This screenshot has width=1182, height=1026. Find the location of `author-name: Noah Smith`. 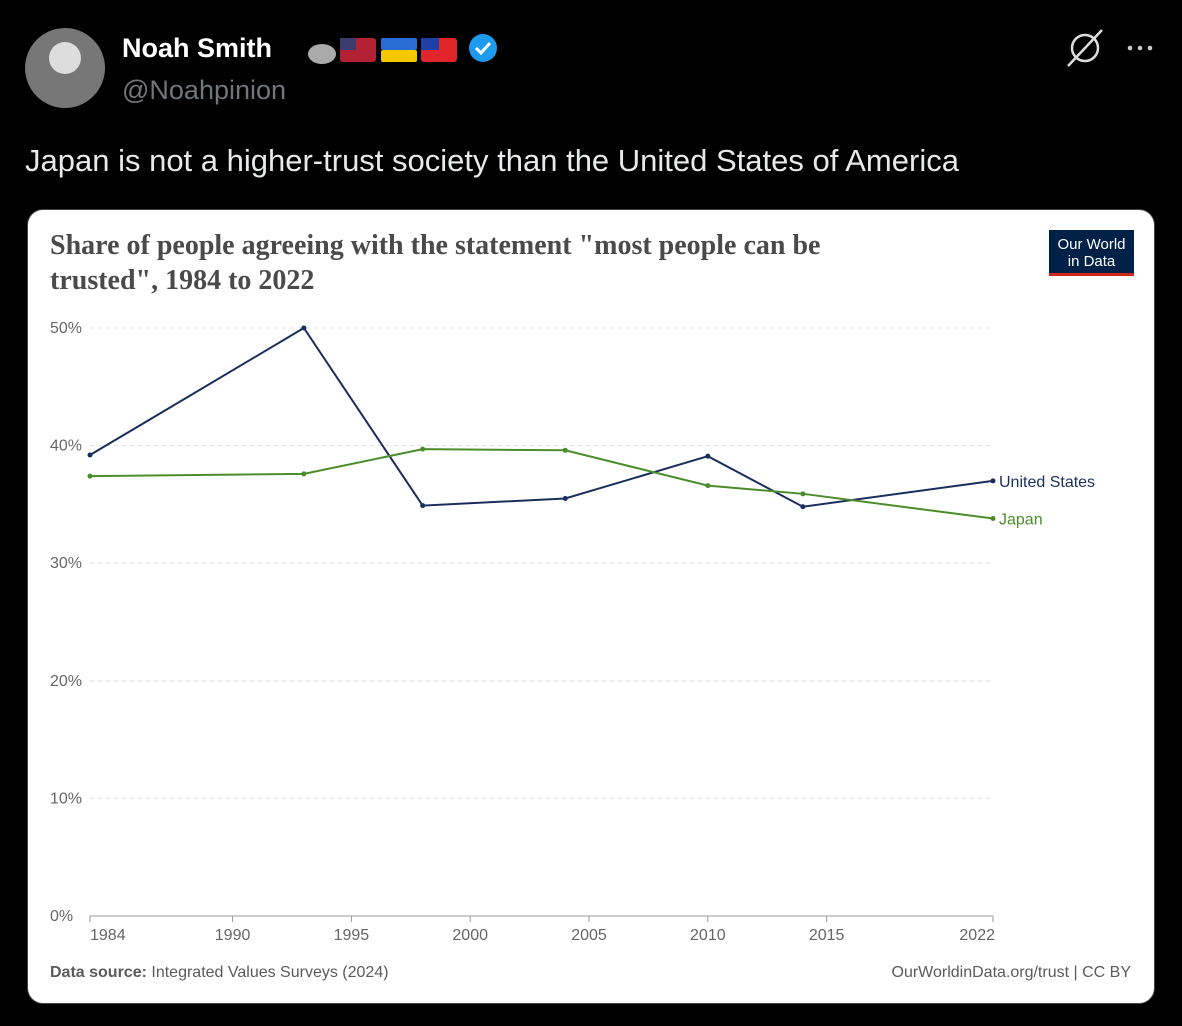

author-name: Noah Smith is located at coordinates (197, 48).